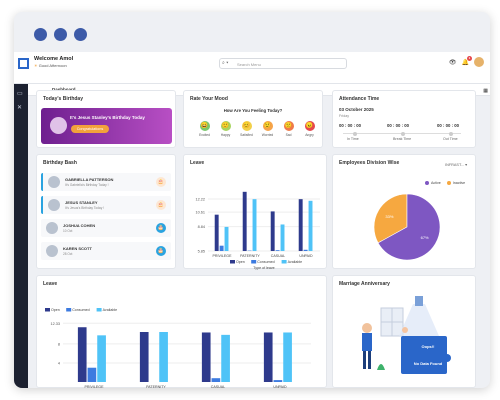  I want to click on card-title: Birthday Bash, so click(60, 163).